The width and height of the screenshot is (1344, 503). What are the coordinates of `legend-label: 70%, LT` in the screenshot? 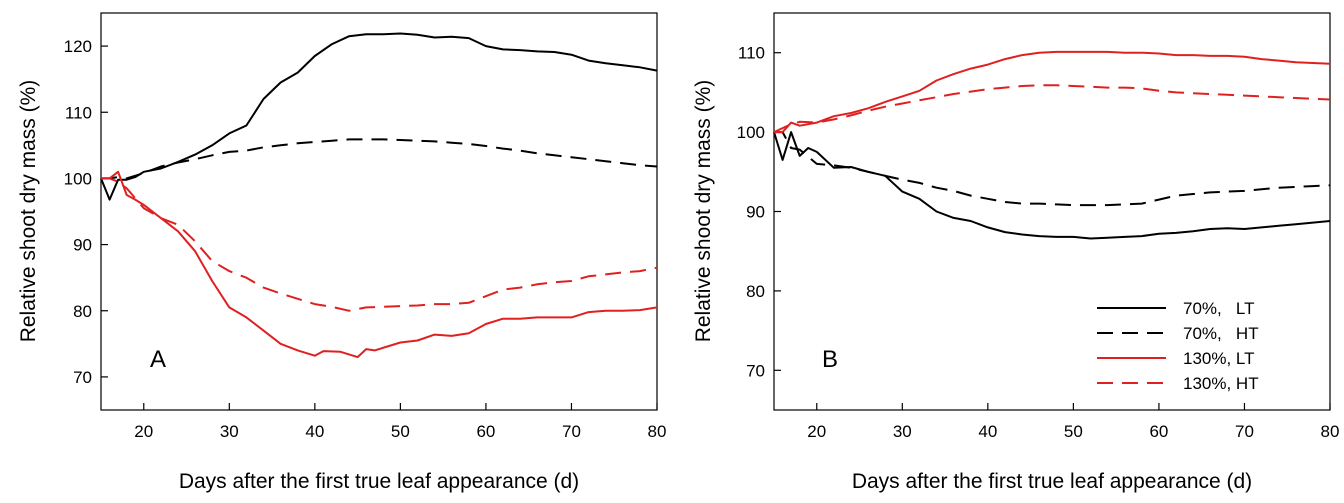 It's located at (1219, 308).